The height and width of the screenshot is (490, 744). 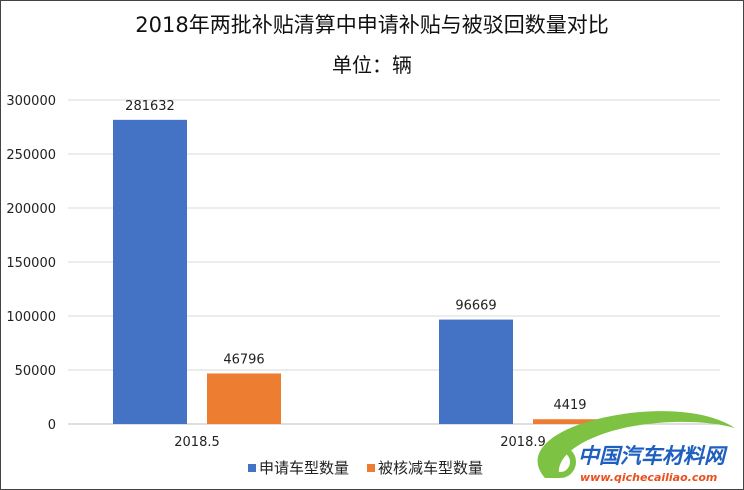 I want to click on y-tick-label: 300000, so click(x=31, y=101).